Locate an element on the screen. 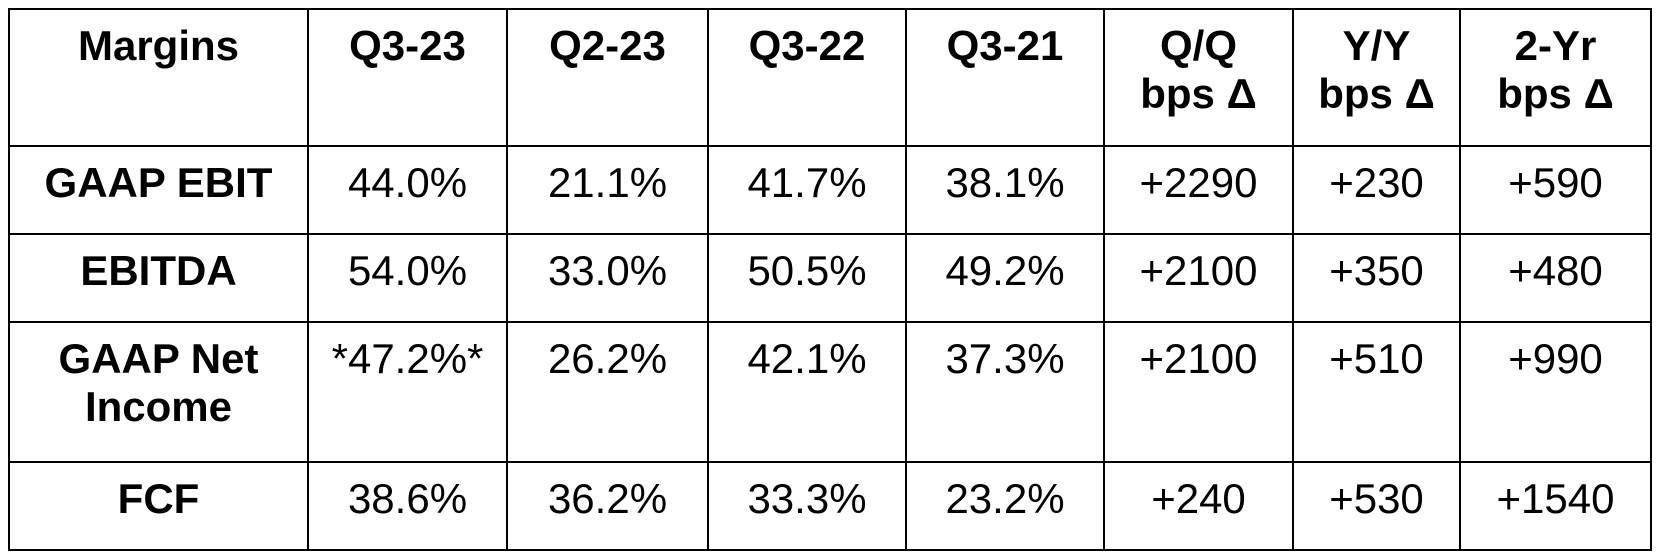  cell: 54.0% is located at coordinates (407, 278).